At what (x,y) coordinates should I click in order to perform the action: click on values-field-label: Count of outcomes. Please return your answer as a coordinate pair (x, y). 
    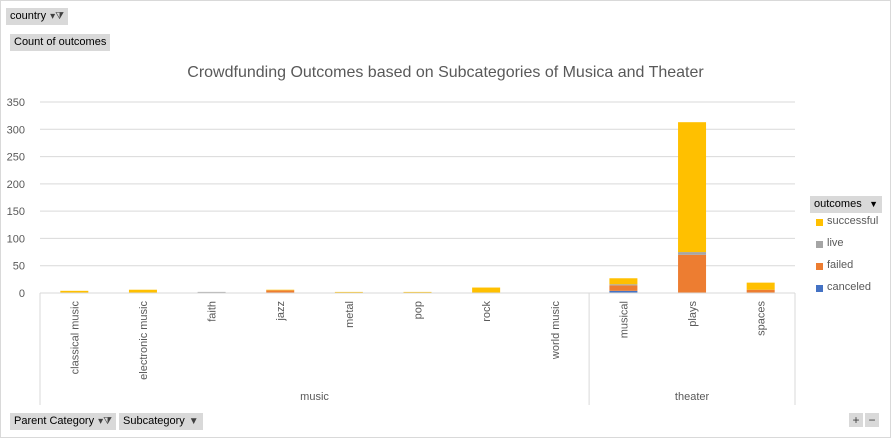
    Looking at the image, I should click on (60, 42).